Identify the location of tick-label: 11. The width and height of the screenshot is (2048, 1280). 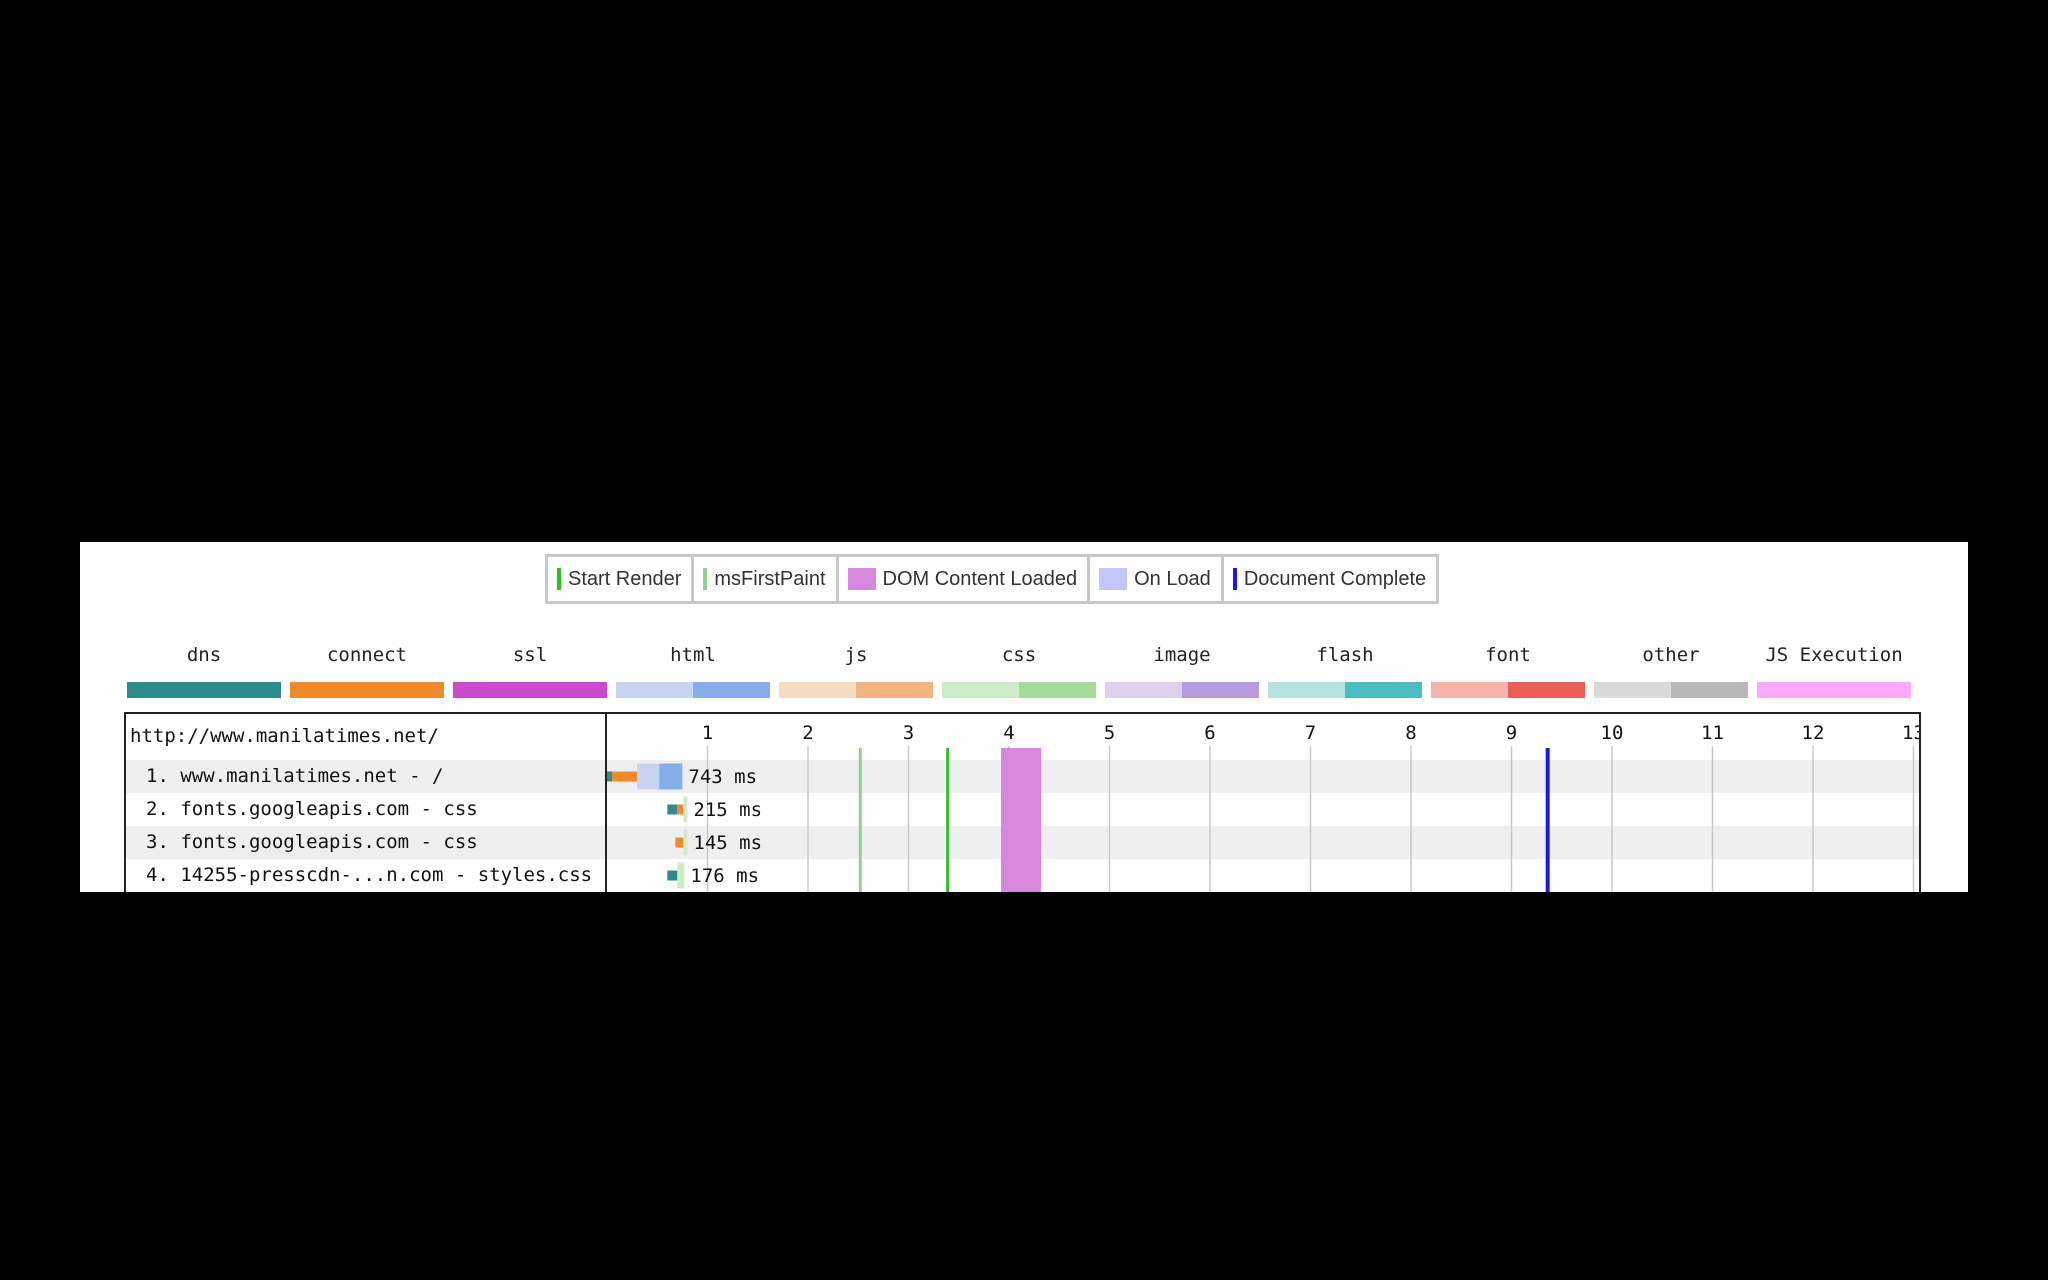
(1712, 733).